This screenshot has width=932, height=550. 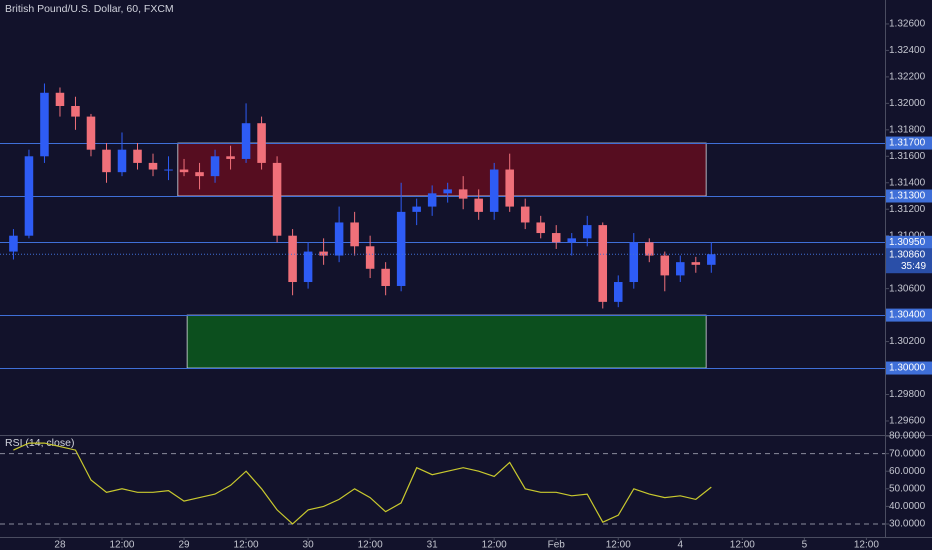 I want to click on x-tick-label: 5, so click(x=805, y=545).